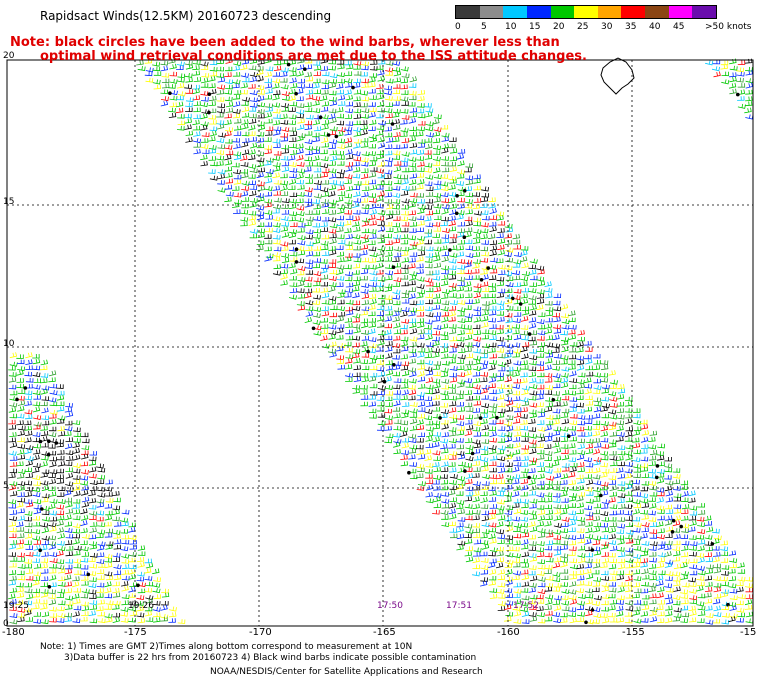 The width and height of the screenshot is (760, 688). Describe the element at coordinates (535, 27) in the screenshot. I see `colorbar-label: 15` at that location.